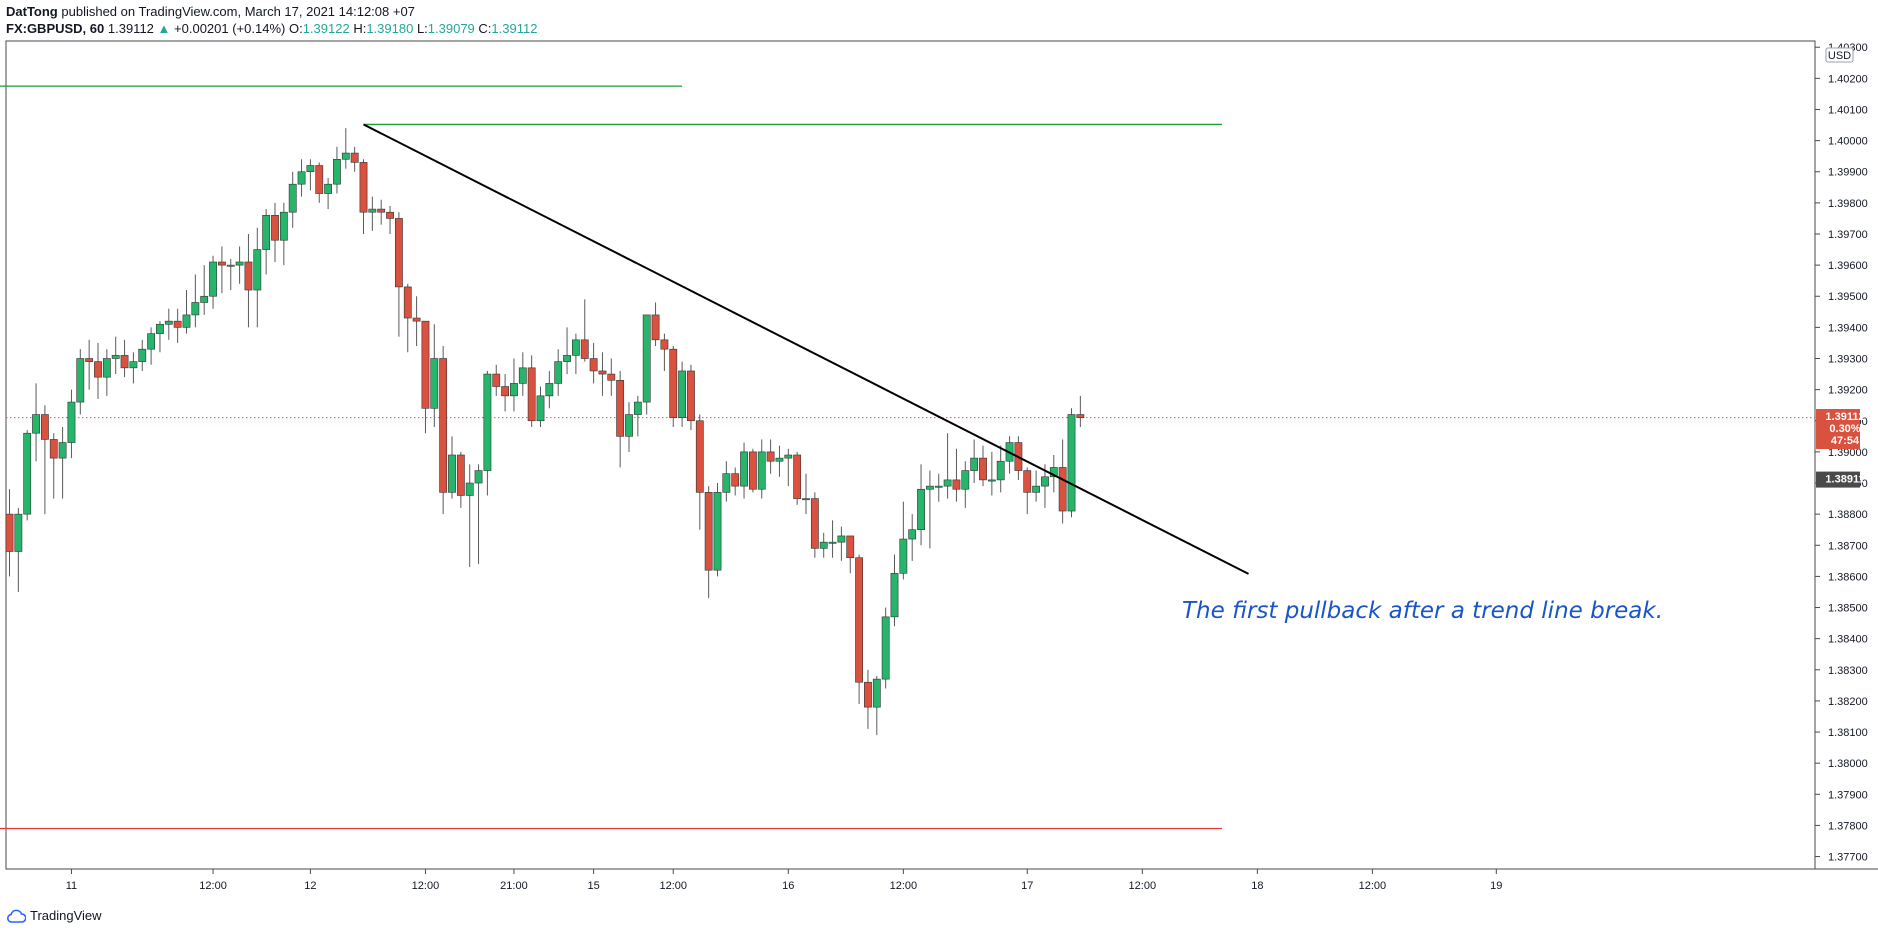 This screenshot has width=1878, height=935. I want to click on current-price-badge, so click(1838, 429).